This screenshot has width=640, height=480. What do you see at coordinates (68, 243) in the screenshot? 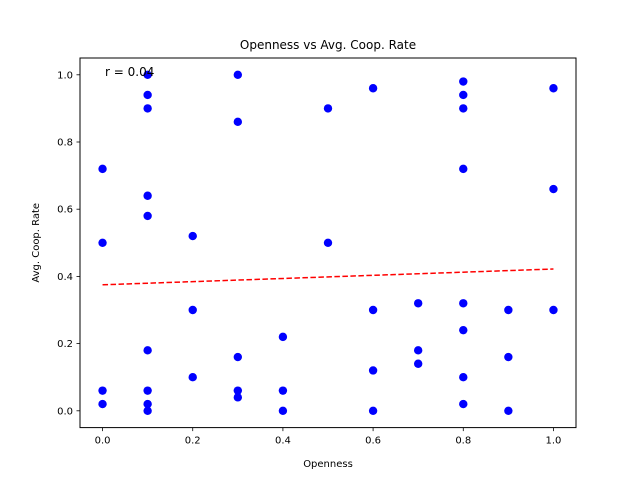
I see `y-axis: 0.0 0.2 0.4 0.6 0.8 1.0` at bounding box center [68, 243].